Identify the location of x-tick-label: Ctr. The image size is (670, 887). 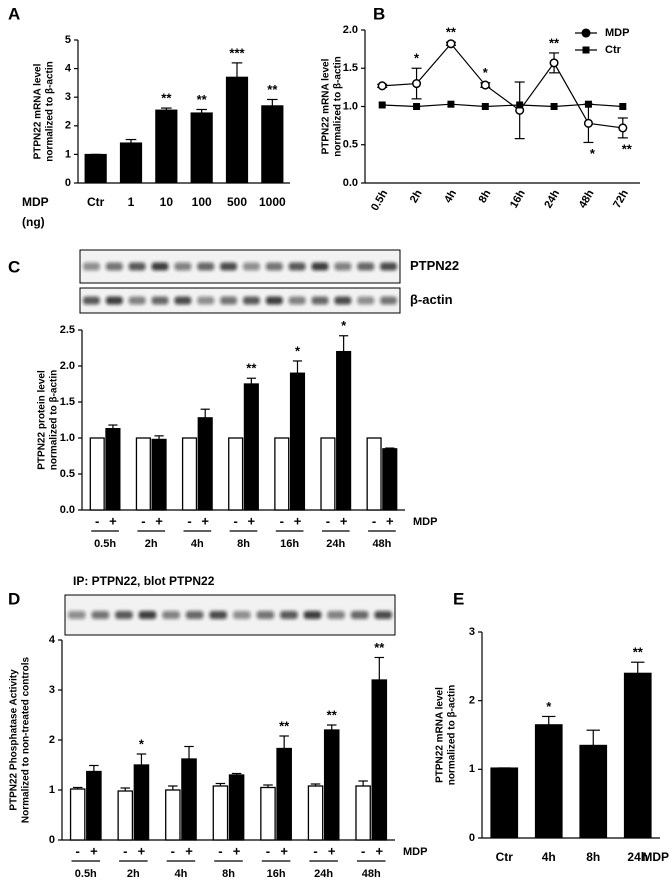
(96, 202).